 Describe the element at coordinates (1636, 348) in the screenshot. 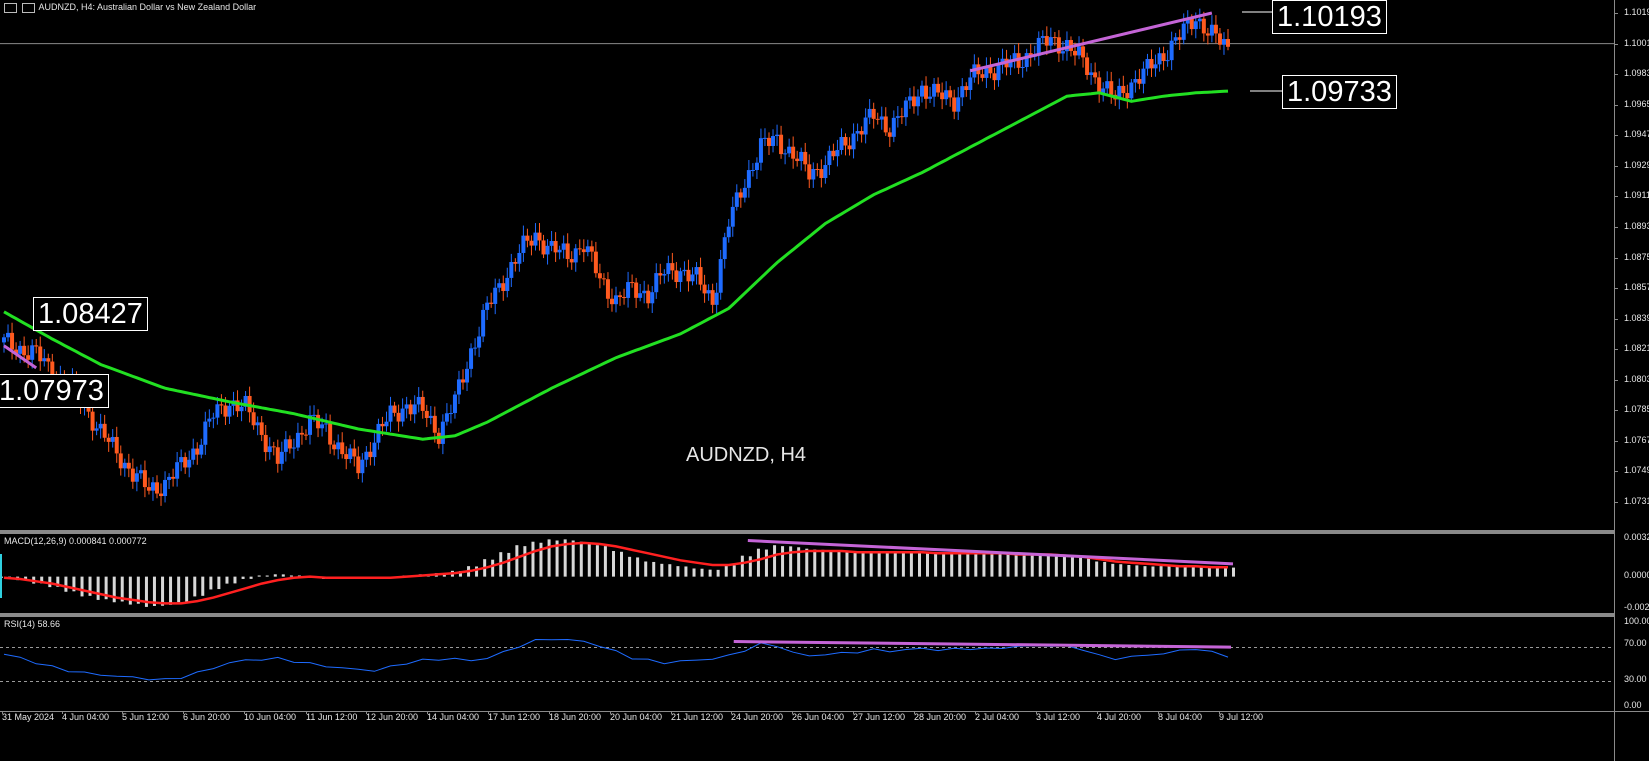

I see `price-axis-label: 1.08210` at that location.